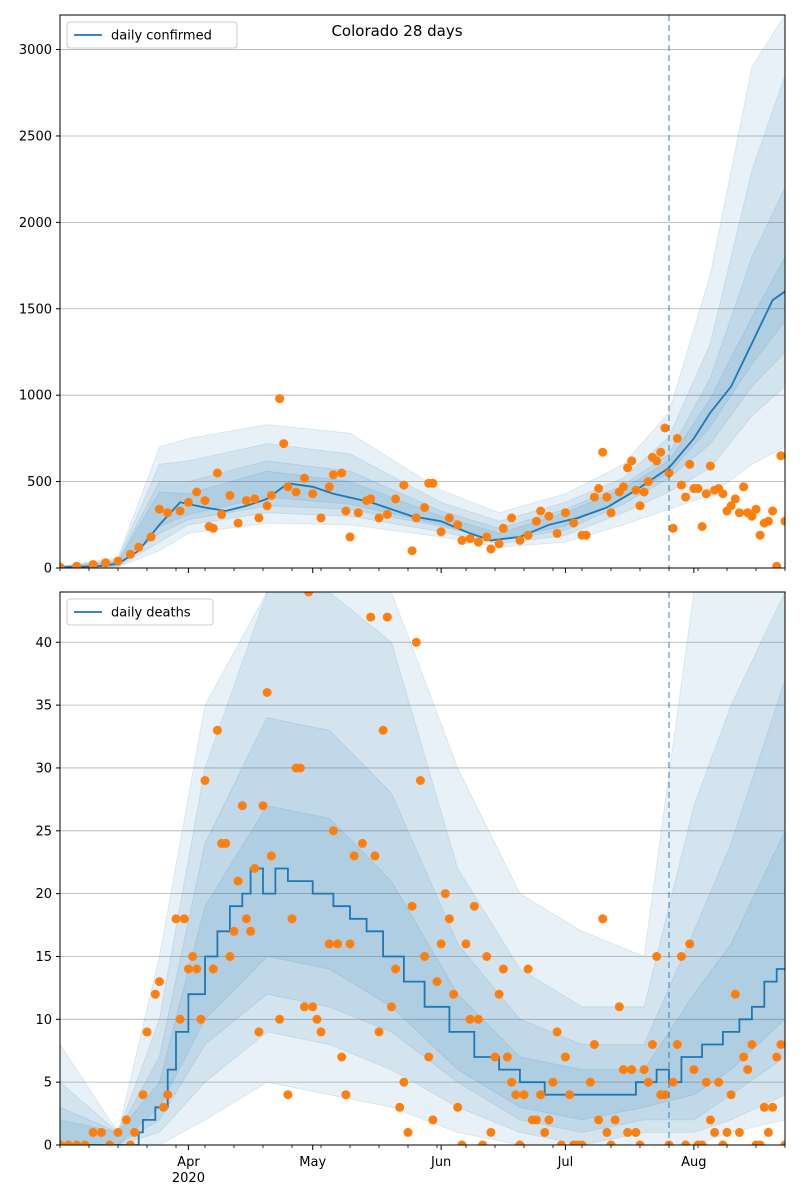 This screenshot has height=1200, width=800. Describe the element at coordinates (161, 36) in the screenshot. I see `legend-label: daily confirmed` at that location.